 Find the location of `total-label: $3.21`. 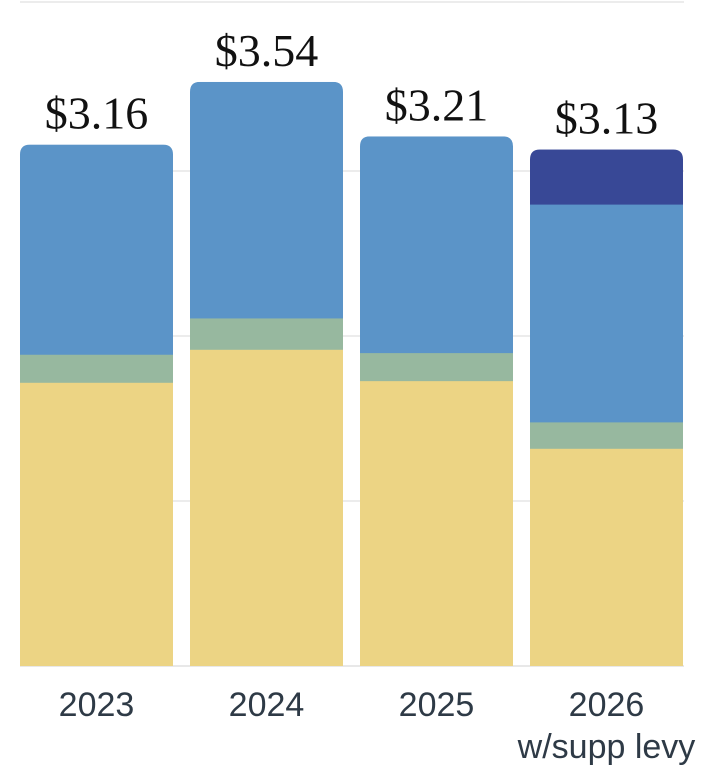

total-label: $3.21 is located at coordinates (437, 104).